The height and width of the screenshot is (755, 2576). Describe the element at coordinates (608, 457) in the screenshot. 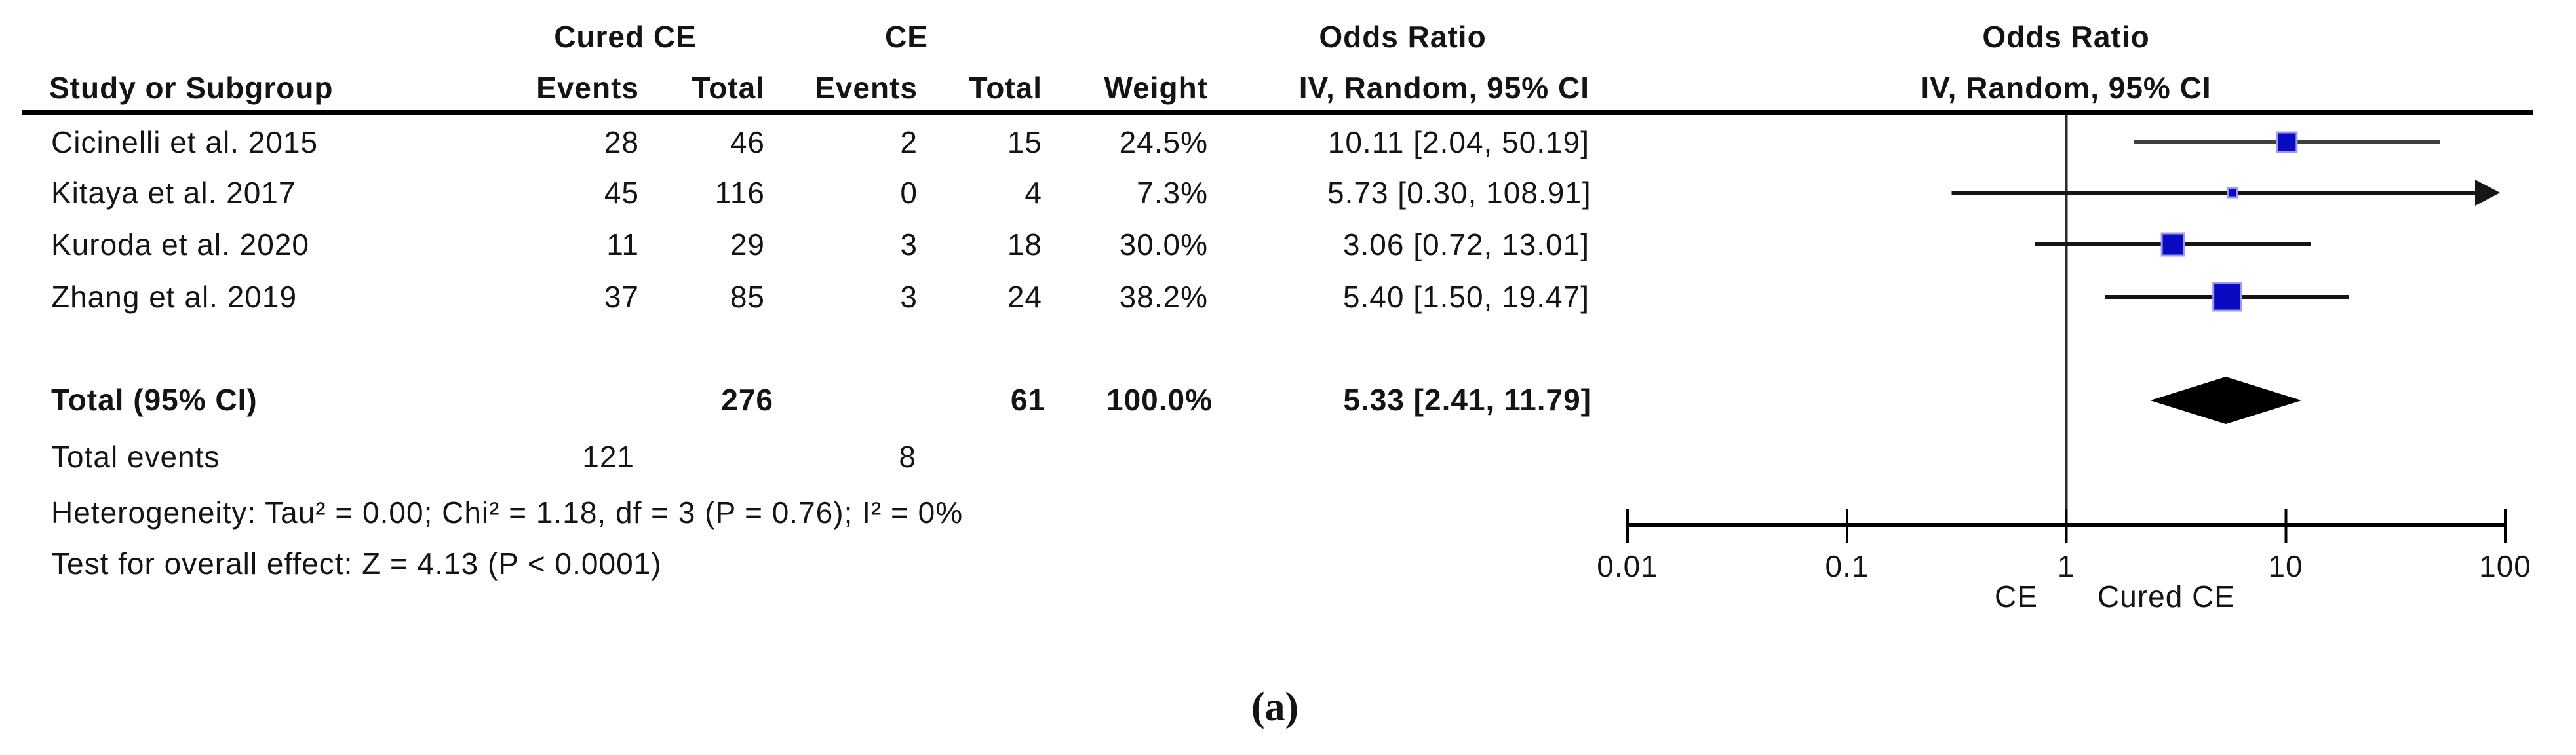

I see `total-events-cured: 121` at that location.